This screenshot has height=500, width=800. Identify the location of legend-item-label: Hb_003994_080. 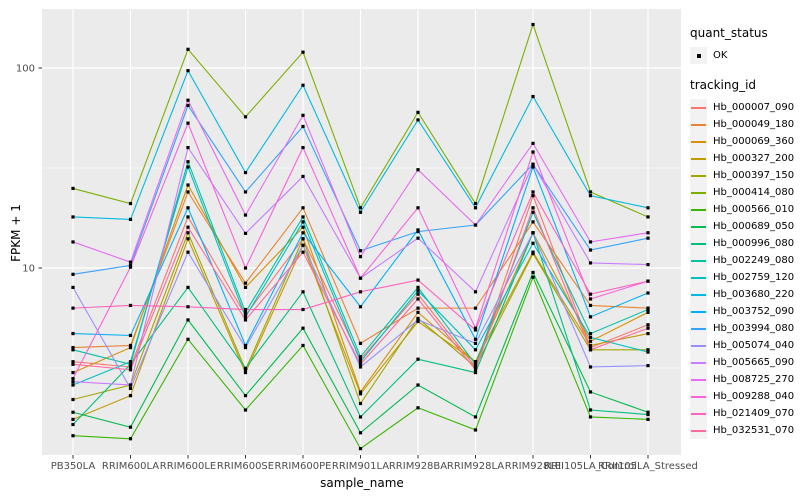
(754, 328).